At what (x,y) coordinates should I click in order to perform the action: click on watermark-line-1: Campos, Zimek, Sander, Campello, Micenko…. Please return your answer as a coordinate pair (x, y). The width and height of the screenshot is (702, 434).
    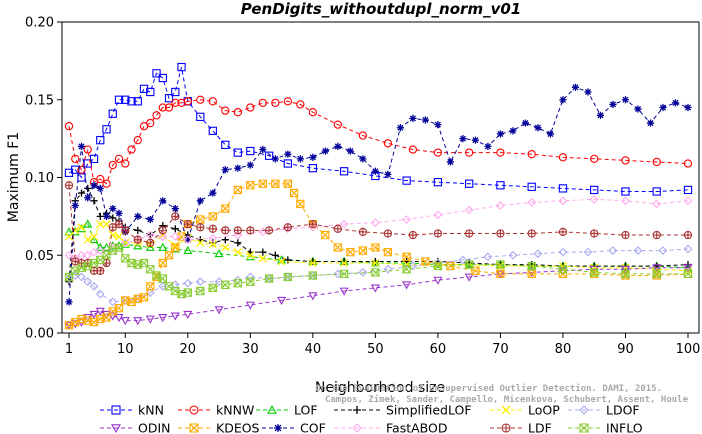
    Looking at the image, I should click on (507, 399).